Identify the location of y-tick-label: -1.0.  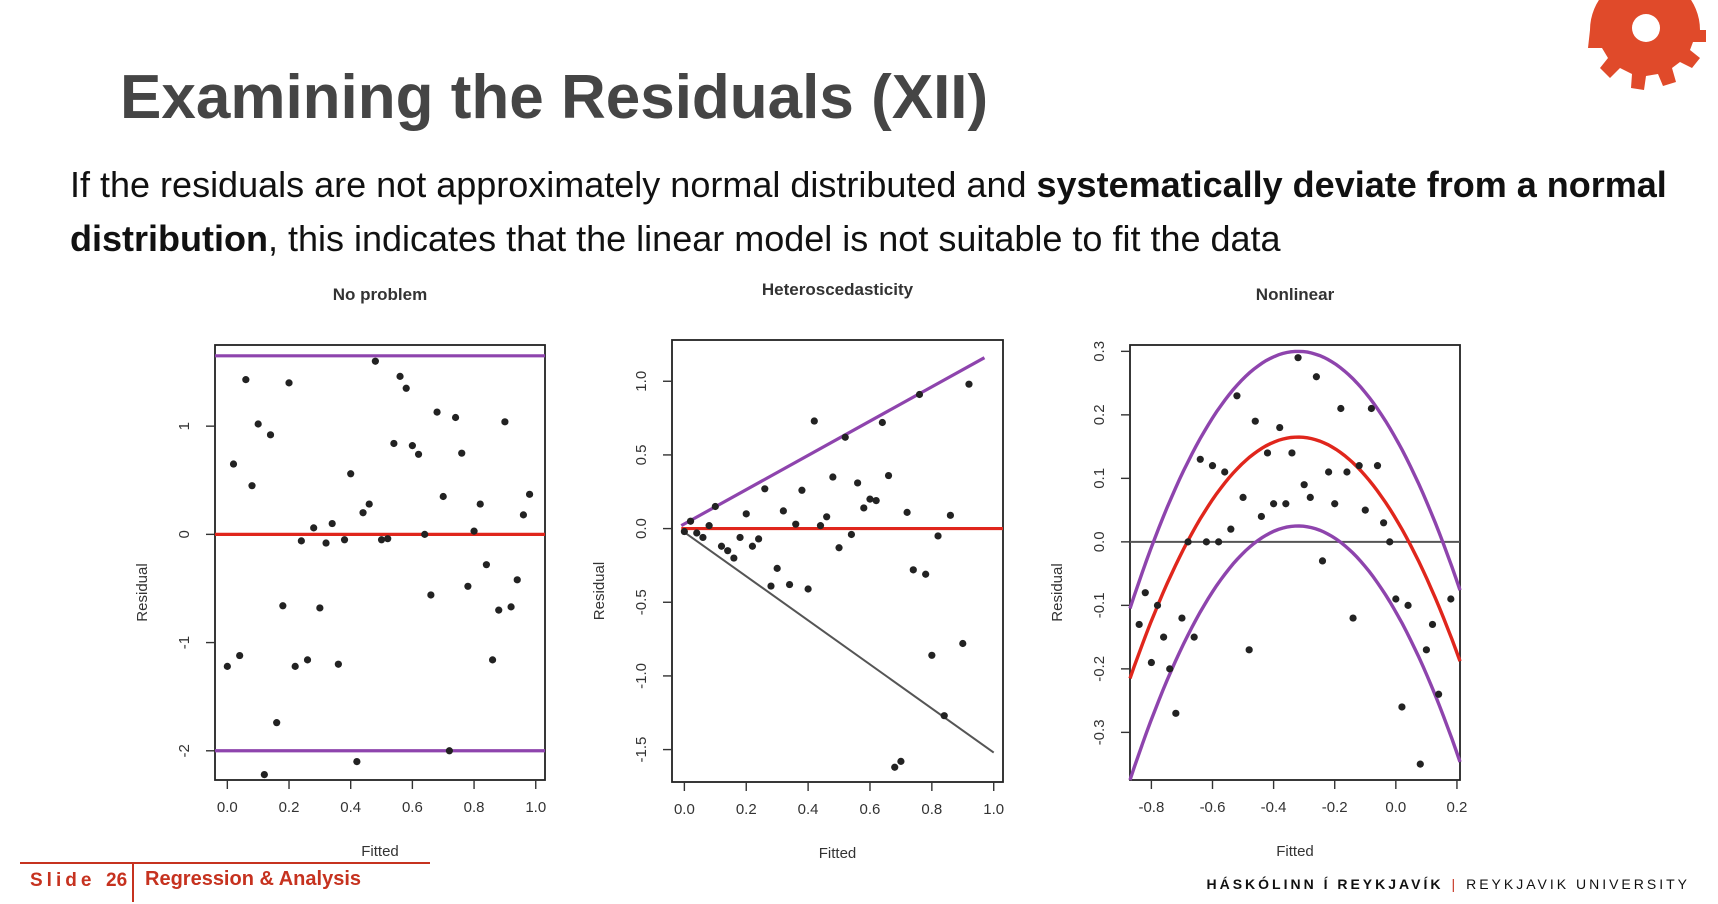
(641, 676).